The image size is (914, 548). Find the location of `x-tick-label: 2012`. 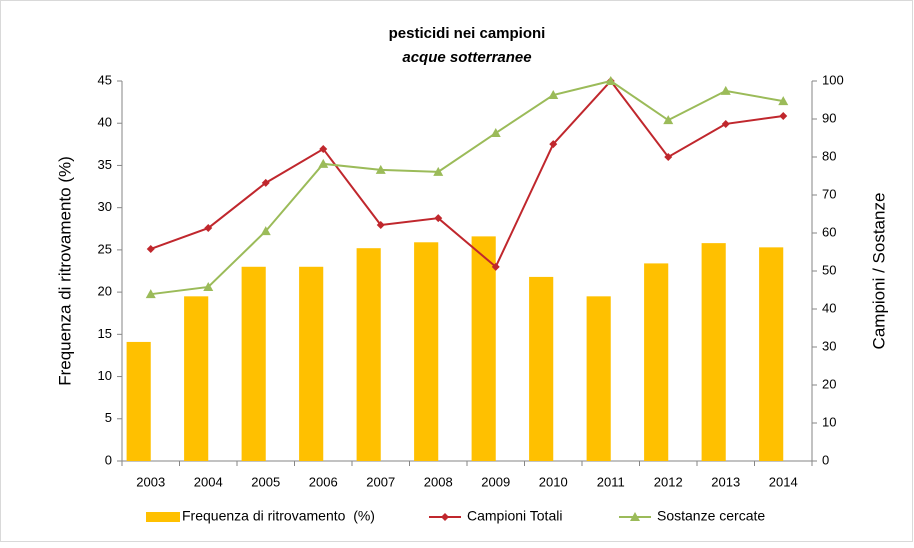

x-tick-label: 2012 is located at coordinates (668, 481).